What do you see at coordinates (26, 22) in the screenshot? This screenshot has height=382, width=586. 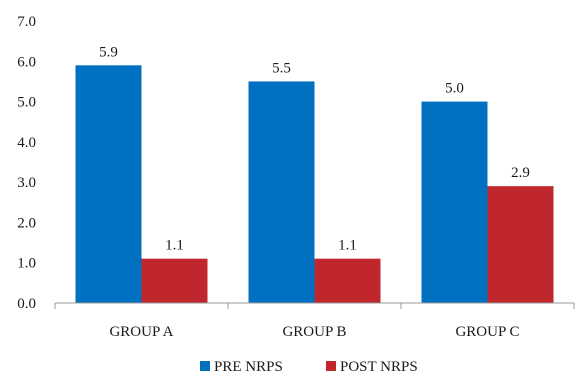 I see `y-tick-label: 7.0` at bounding box center [26, 22].